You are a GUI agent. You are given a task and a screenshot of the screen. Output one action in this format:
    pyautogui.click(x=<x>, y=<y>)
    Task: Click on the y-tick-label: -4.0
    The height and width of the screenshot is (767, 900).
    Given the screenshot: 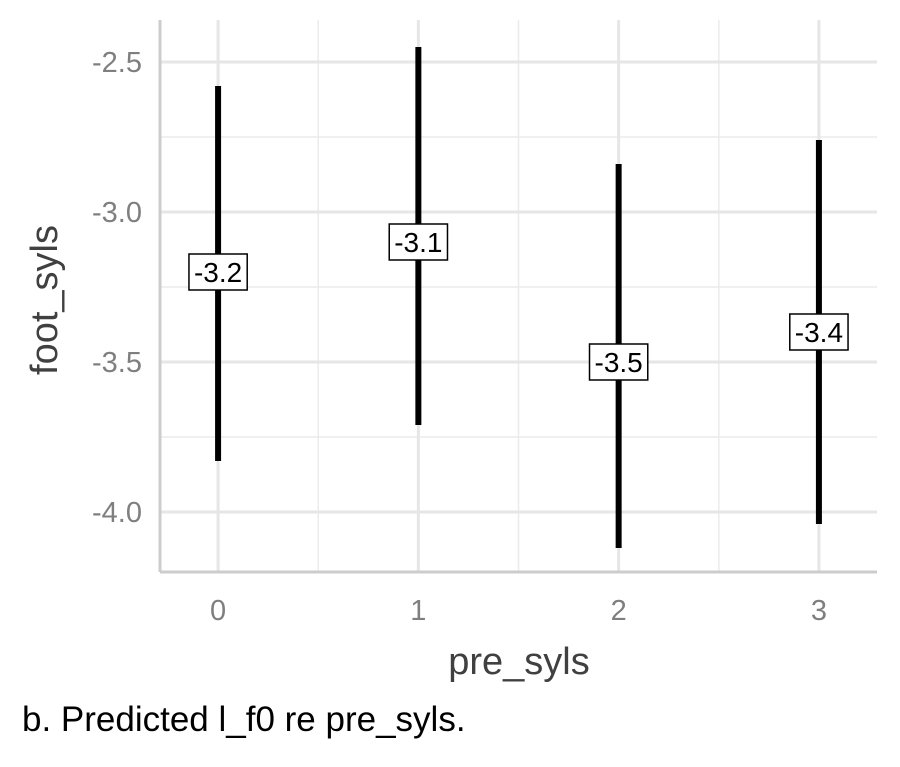 What is the action you would take?
    pyautogui.click(x=117, y=513)
    